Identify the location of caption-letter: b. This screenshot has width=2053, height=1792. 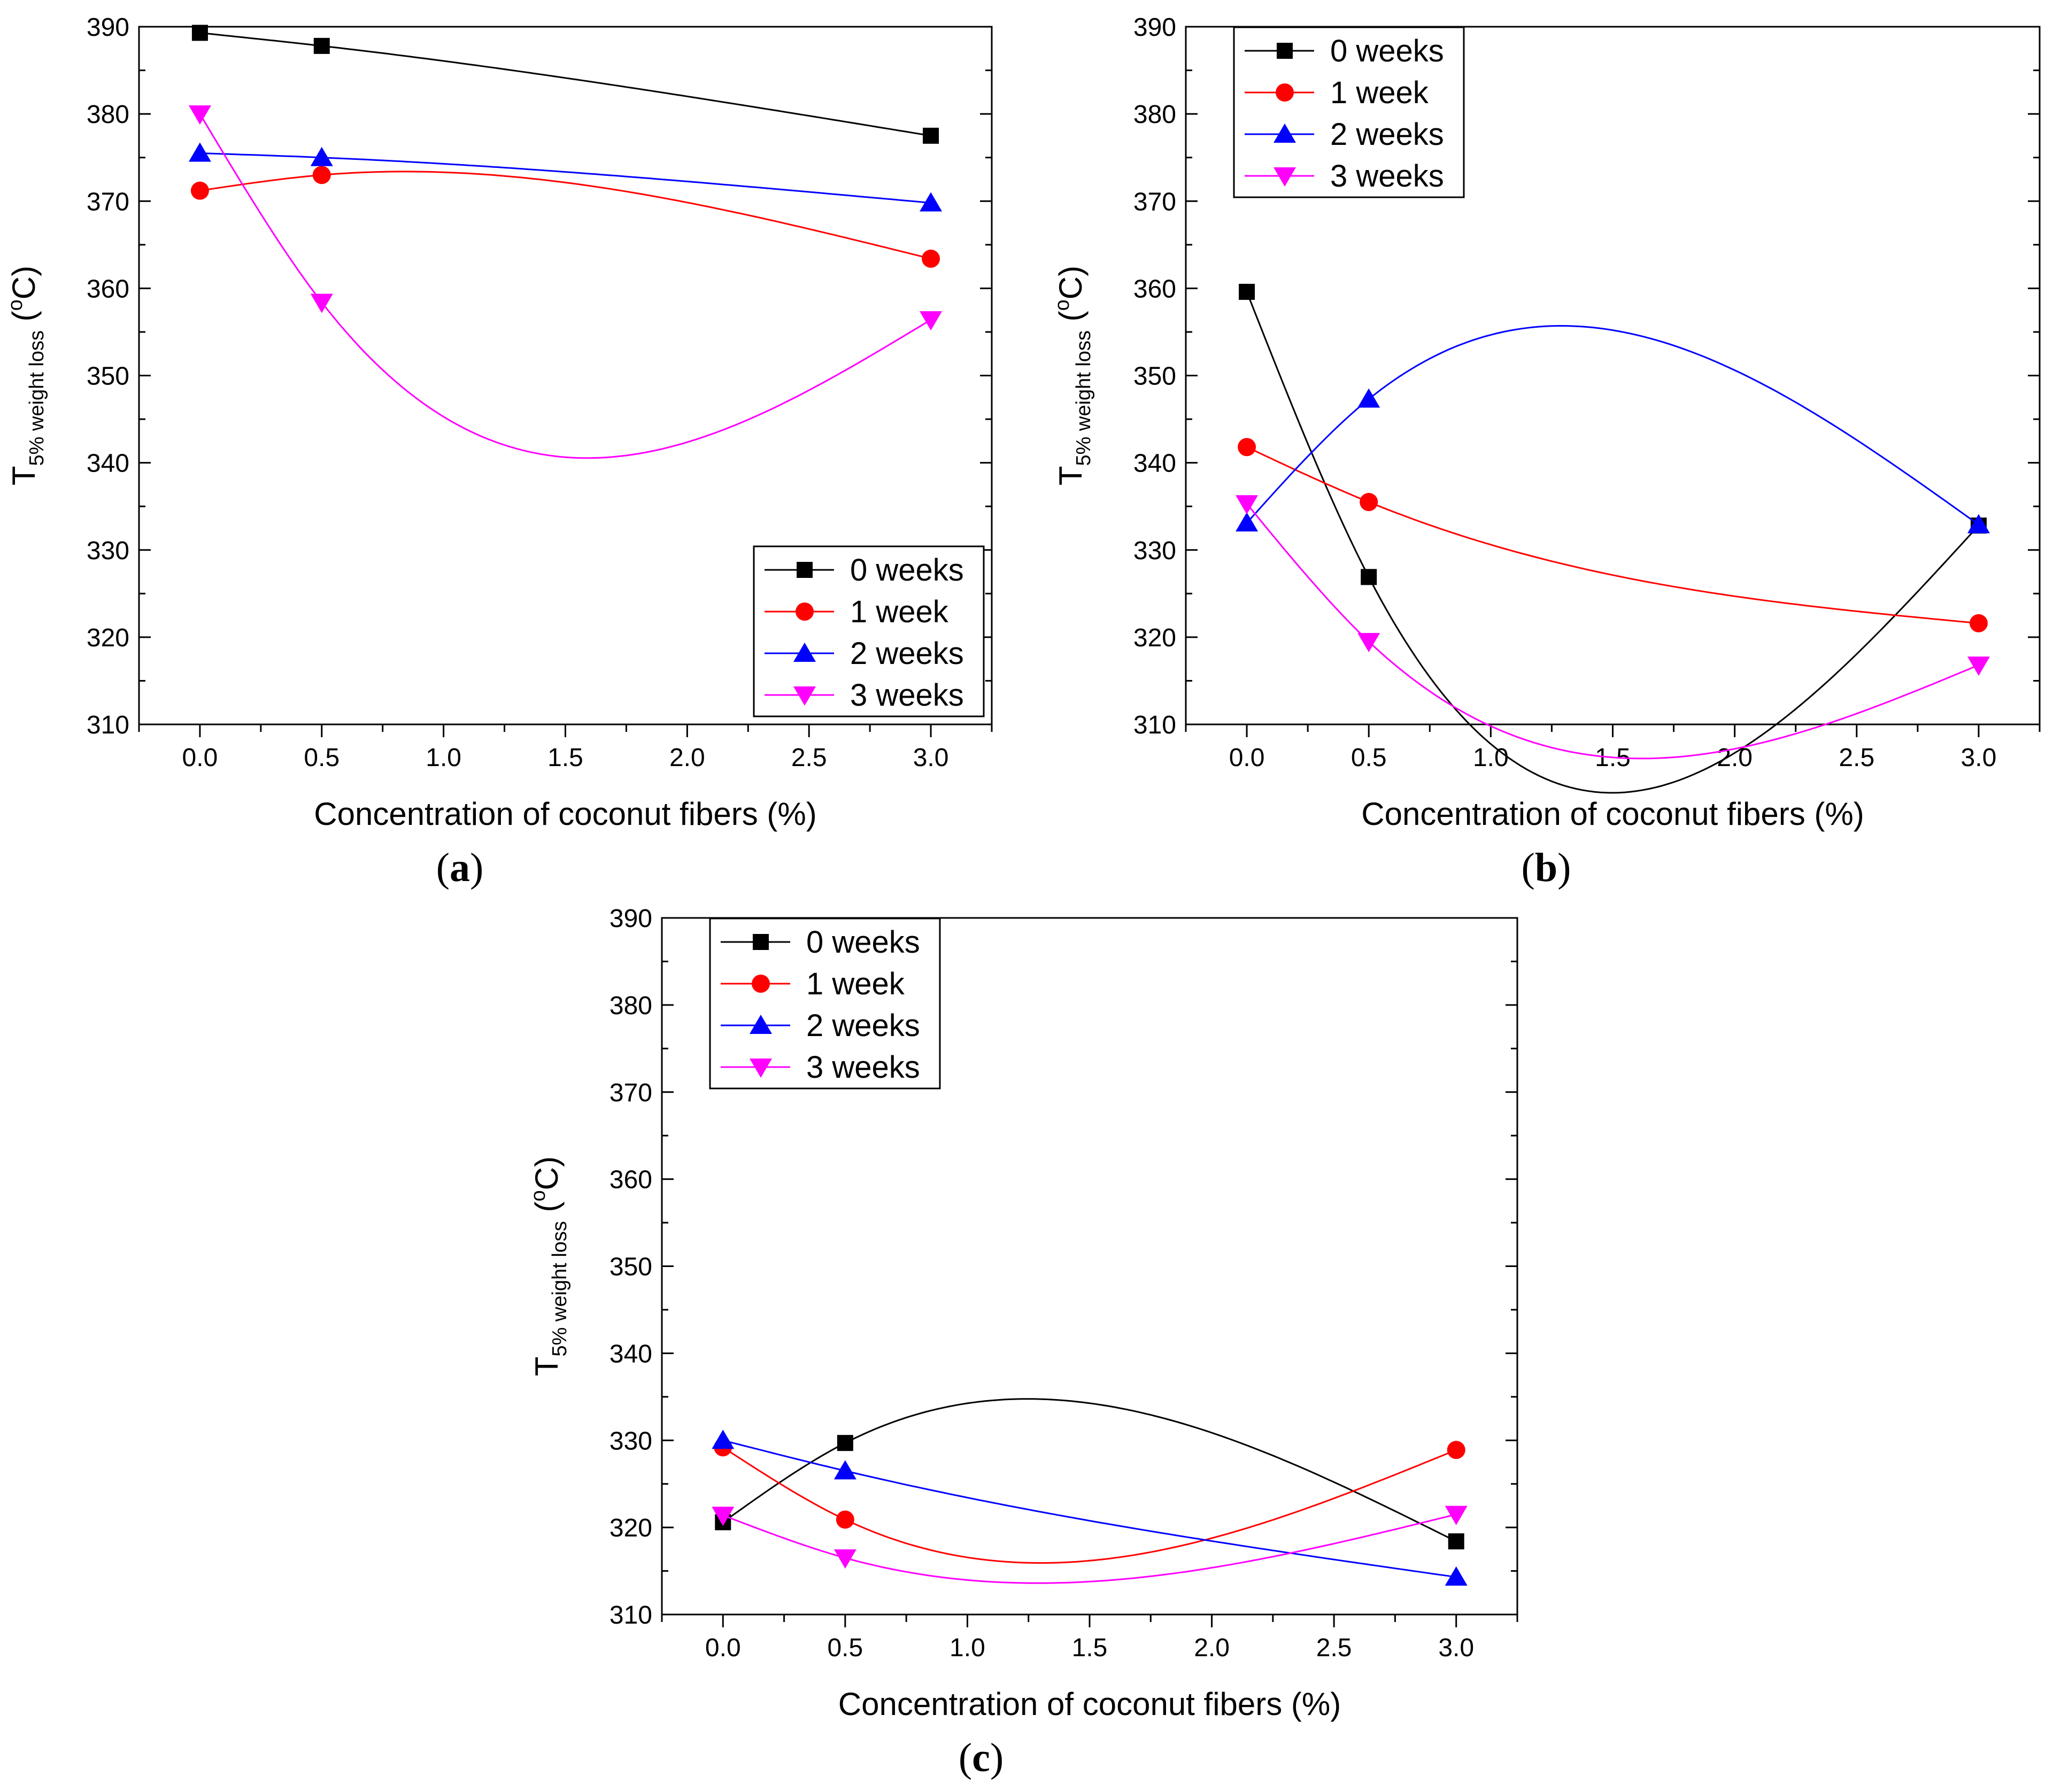
(1546, 867).